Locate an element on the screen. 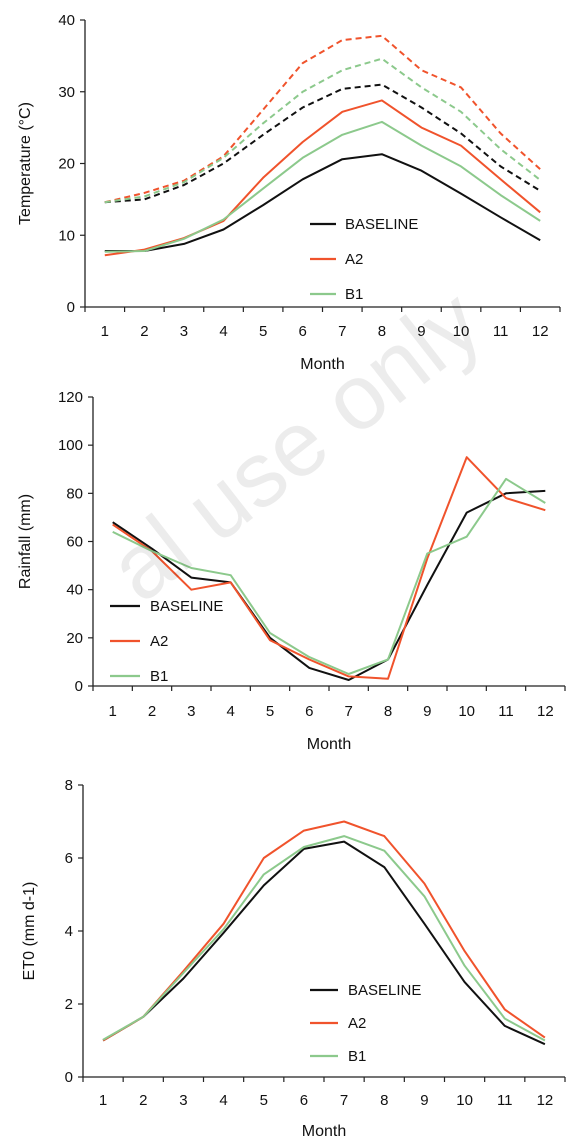 This screenshot has height=1142, width=578. rainfall-x-tick-label: 8 is located at coordinates (388, 711).